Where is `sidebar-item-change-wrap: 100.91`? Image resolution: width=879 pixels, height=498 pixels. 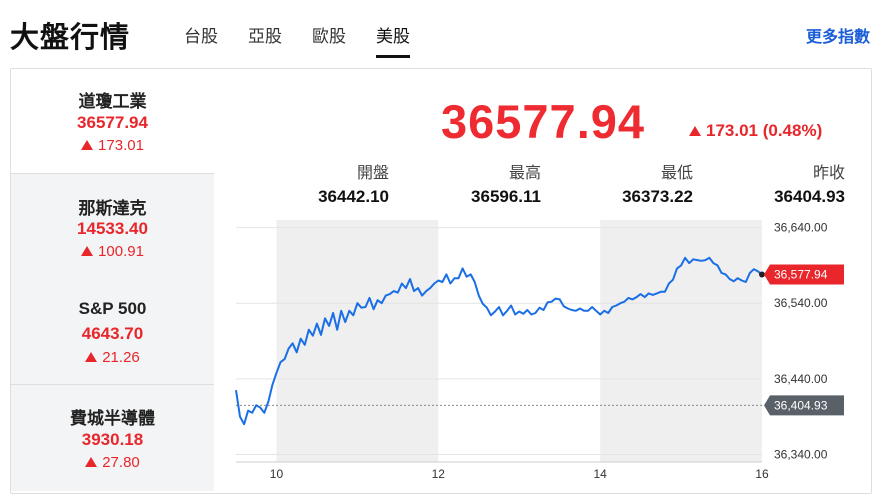 sidebar-item-change-wrap: 100.91 is located at coordinates (112, 251).